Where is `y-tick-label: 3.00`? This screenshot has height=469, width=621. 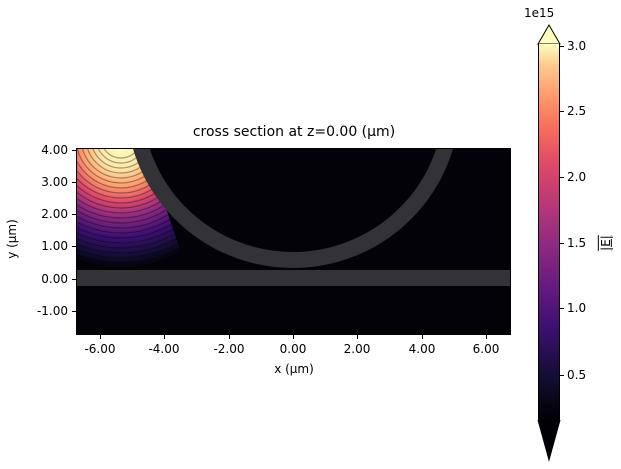
y-tick-label: 3.00 is located at coordinates (54, 182).